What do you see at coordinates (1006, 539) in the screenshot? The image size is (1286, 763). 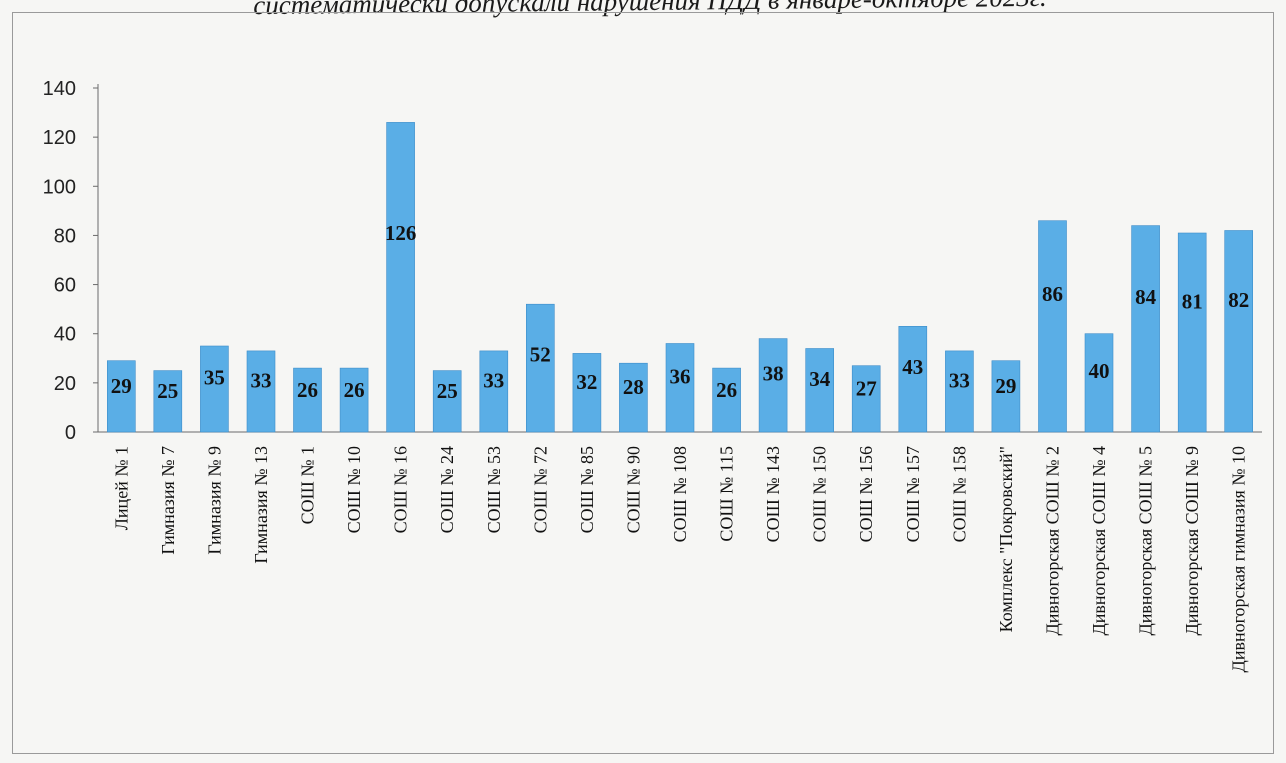 I see `category-label: Комплекс "Покровский"` at bounding box center [1006, 539].